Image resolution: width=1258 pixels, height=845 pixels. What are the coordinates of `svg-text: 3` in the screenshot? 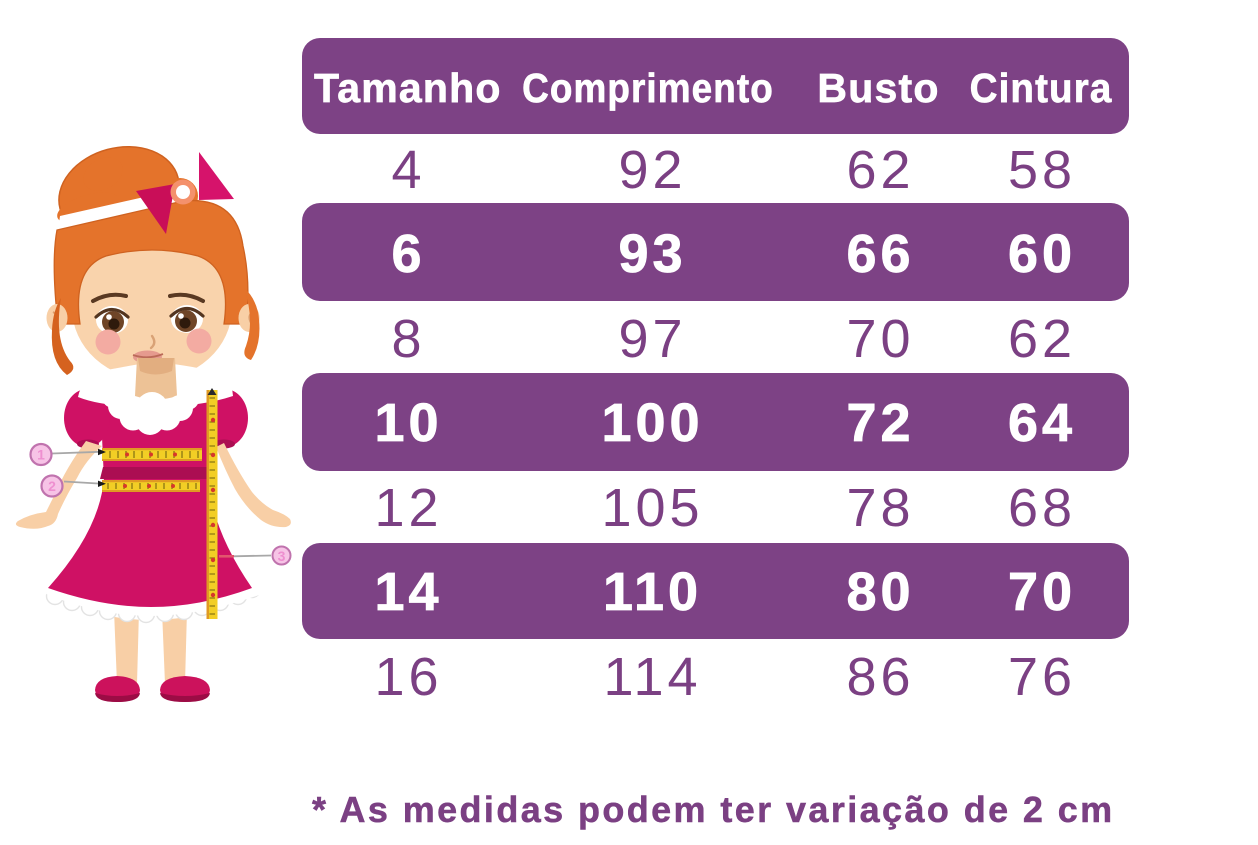 It's located at (282, 556).